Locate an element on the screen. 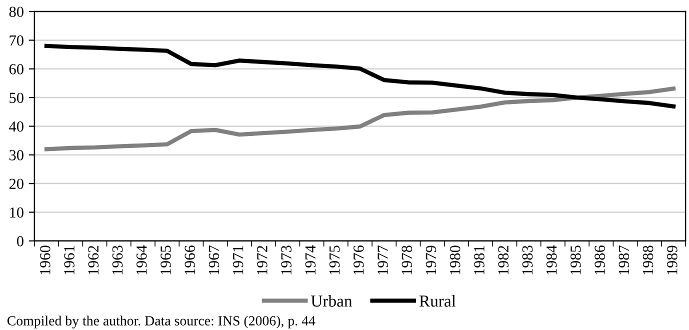  x-tick-label: 1979 is located at coordinates (431, 260).